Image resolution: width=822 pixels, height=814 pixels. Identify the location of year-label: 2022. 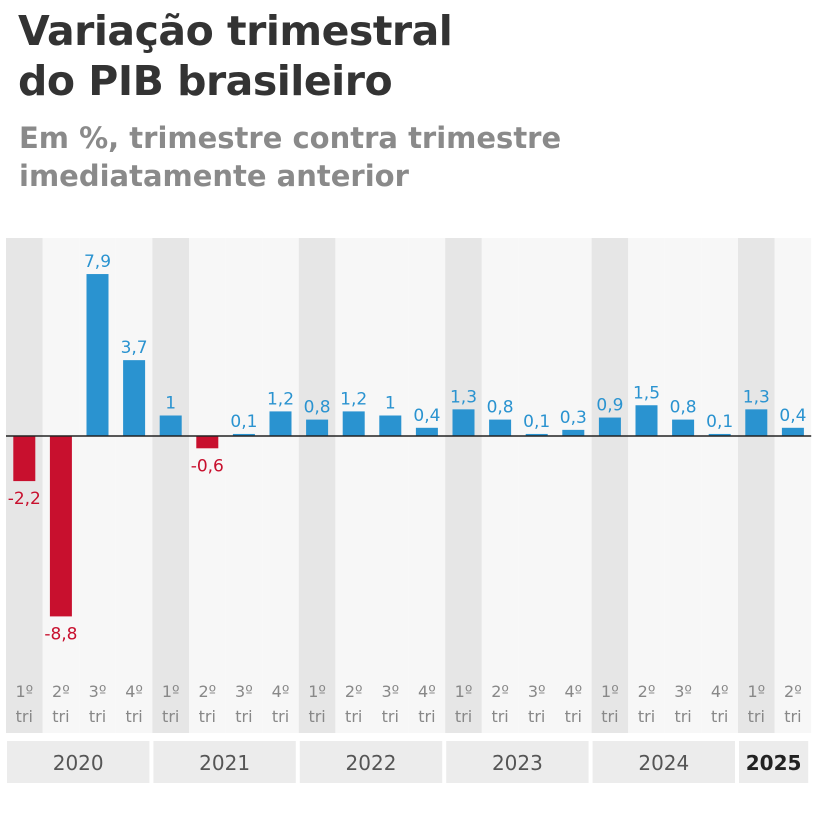
(371, 763).